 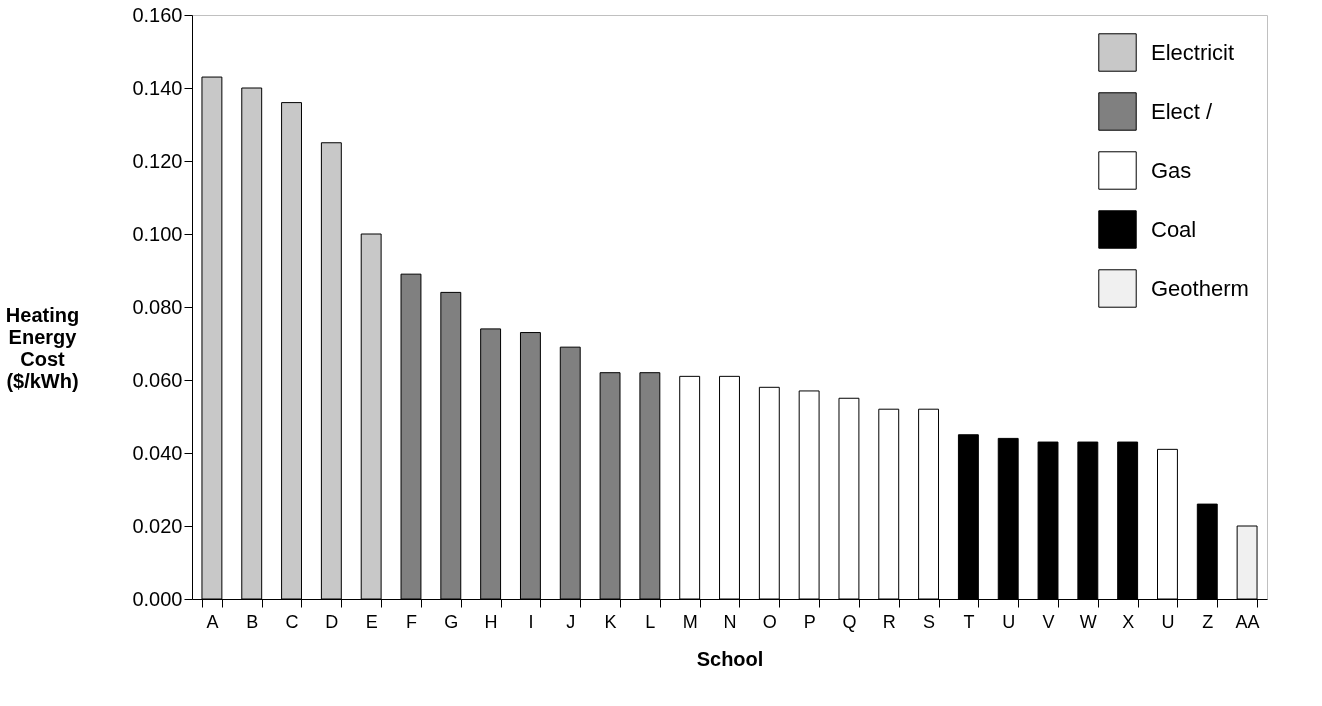 I want to click on x-tick-label: L, so click(x=650, y=621).